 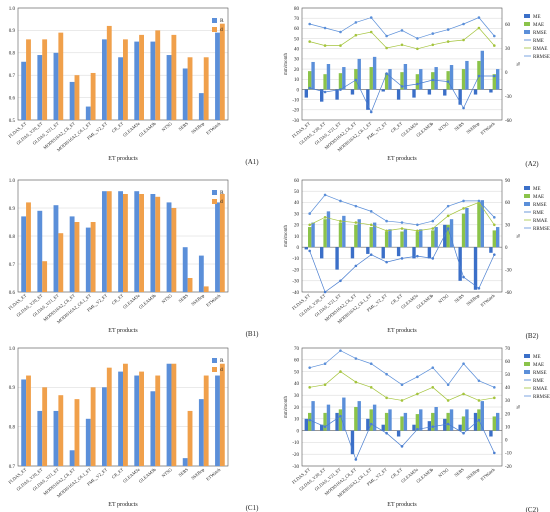 I want to click on y-left-tick-label: 70, so click(x=297, y=19).